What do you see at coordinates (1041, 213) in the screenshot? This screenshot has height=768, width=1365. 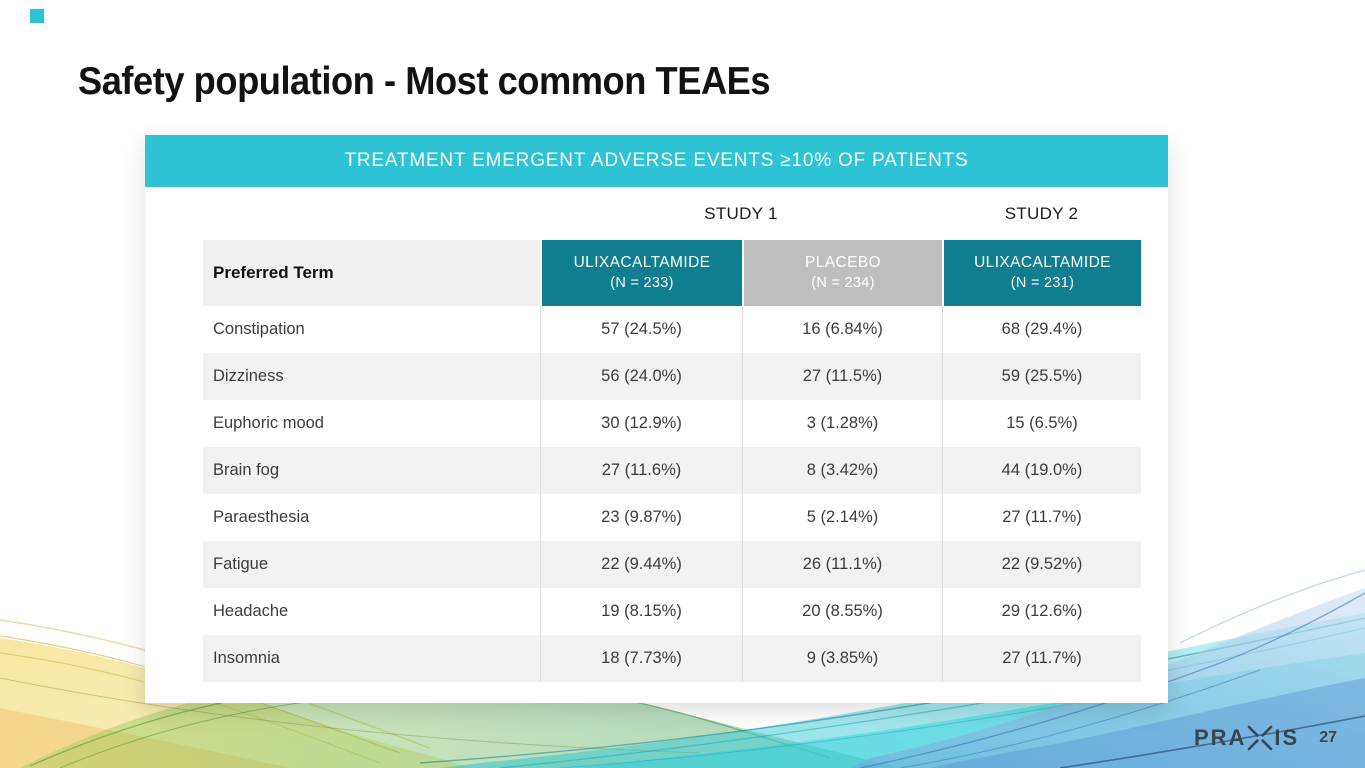 I see `study-2-label: STUDY 2` at bounding box center [1041, 213].